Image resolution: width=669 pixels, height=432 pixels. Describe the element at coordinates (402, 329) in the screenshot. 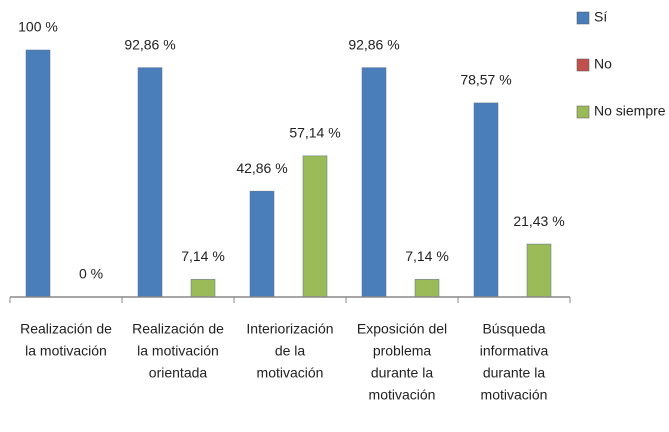

I see `x-tick-label: Exposición del` at that location.